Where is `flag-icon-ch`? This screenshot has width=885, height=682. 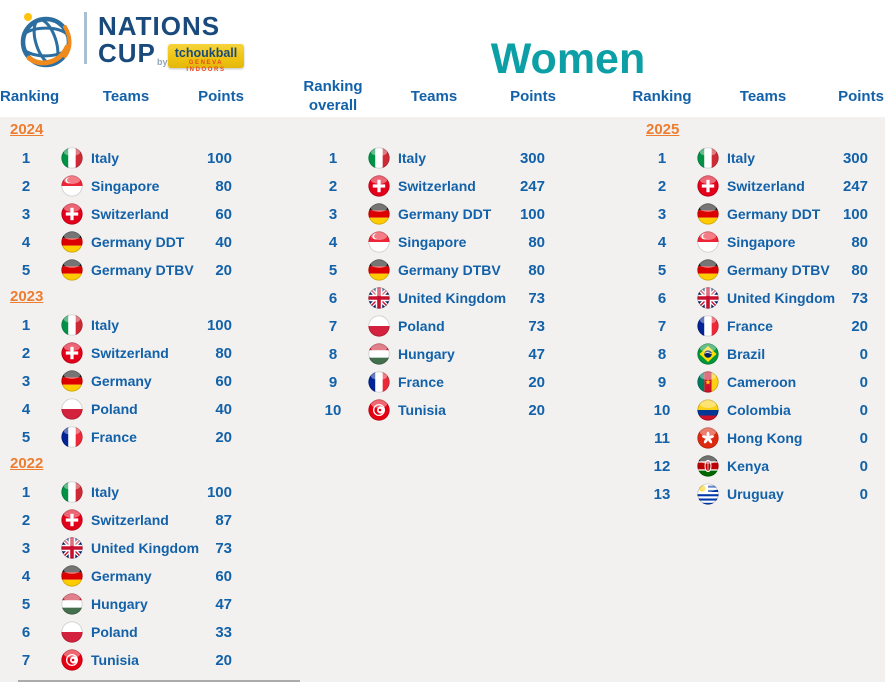 flag-icon-ch is located at coordinates (72, 353).